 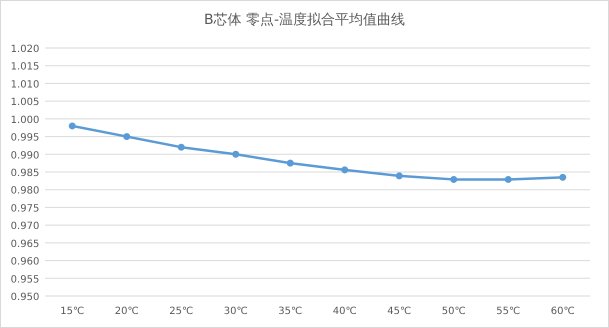 What do you see at coordinates (25, 156) in the screenshot?
I see `y-tick-label: 0.990` at bounding box center [25, 156].